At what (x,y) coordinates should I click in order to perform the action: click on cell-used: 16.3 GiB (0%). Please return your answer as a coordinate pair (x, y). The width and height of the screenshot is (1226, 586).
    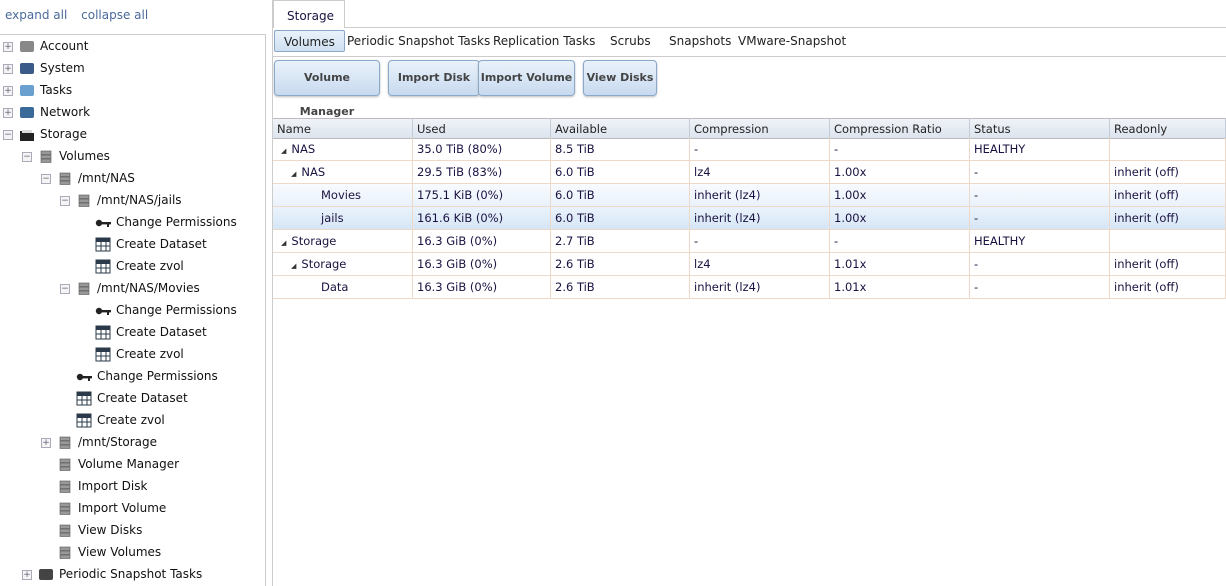
    Looking at the image, I should click on (482, 264).